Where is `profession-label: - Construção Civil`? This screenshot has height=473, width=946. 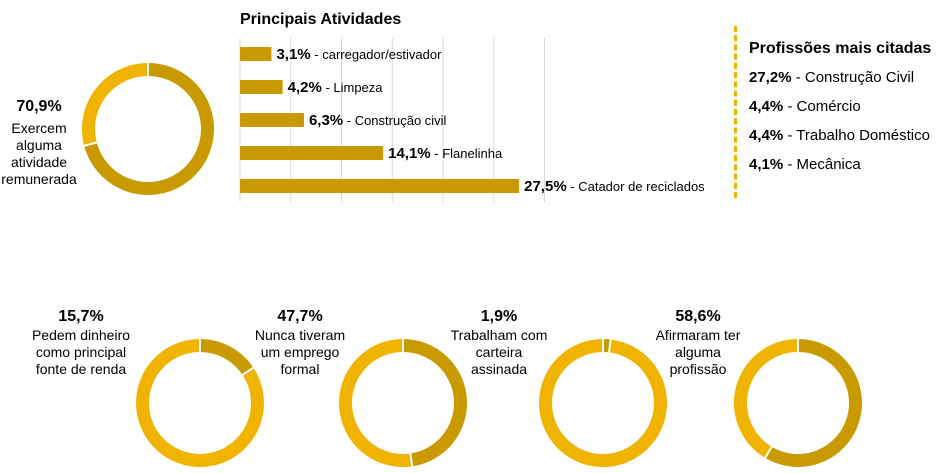
profession-label: - Construção Civil is located at coordinates (853, 77).